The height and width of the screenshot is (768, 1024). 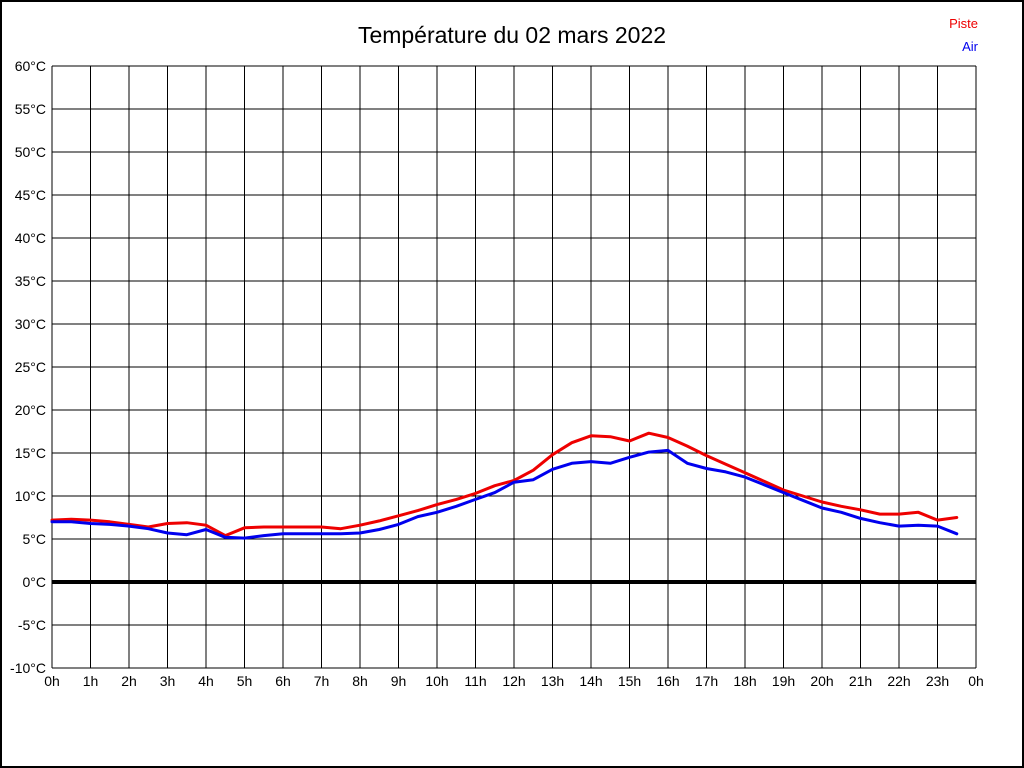 What do you see at coordinates (399, 681) in the screenshot?
I see `x-tick-label: 9h` at bounding box center [399, 681].